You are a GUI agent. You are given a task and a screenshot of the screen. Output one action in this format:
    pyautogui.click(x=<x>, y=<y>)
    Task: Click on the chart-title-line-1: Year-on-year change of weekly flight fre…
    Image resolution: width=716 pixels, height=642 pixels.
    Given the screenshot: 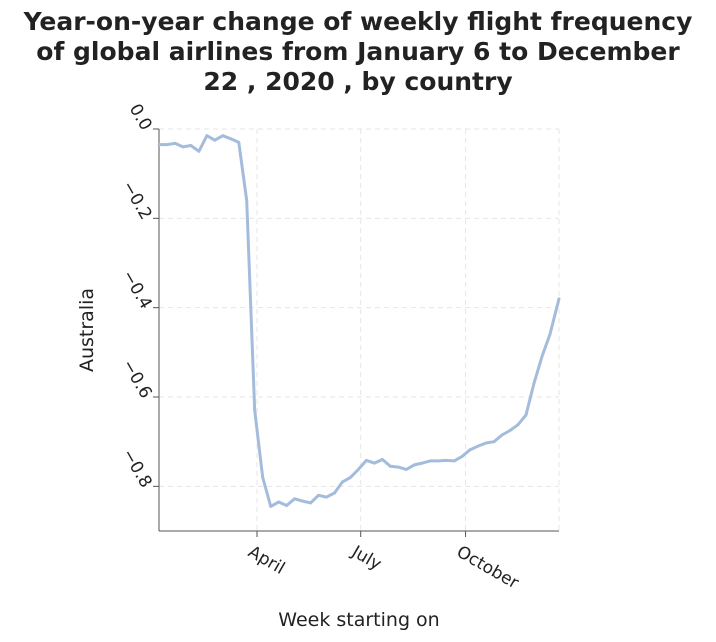 What is the action you would take?
    pyautogui.click(x=358, y=21)
    